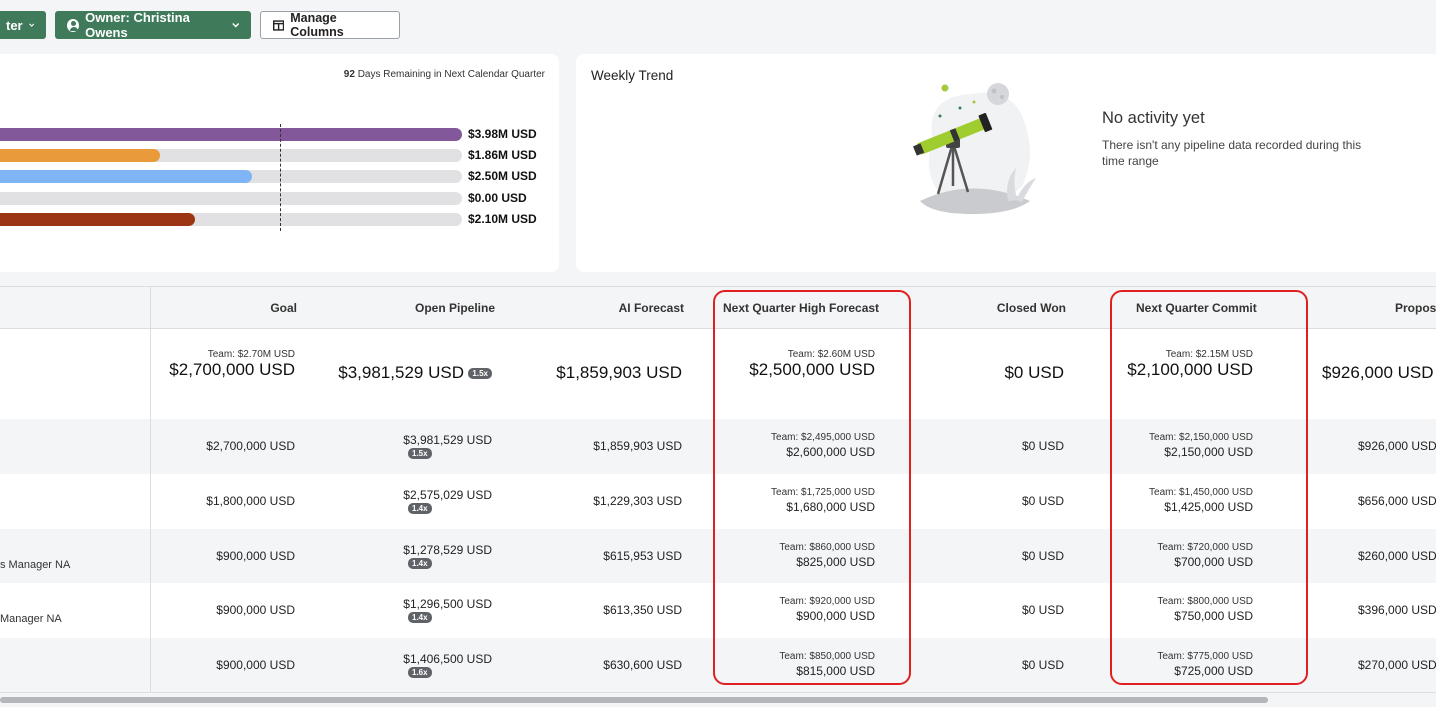  What do you see at coordinates (153, 25) in the screenshot?
I see `owner-filter-button: Owner: Christina Owens` at bounding box center [153, 25].